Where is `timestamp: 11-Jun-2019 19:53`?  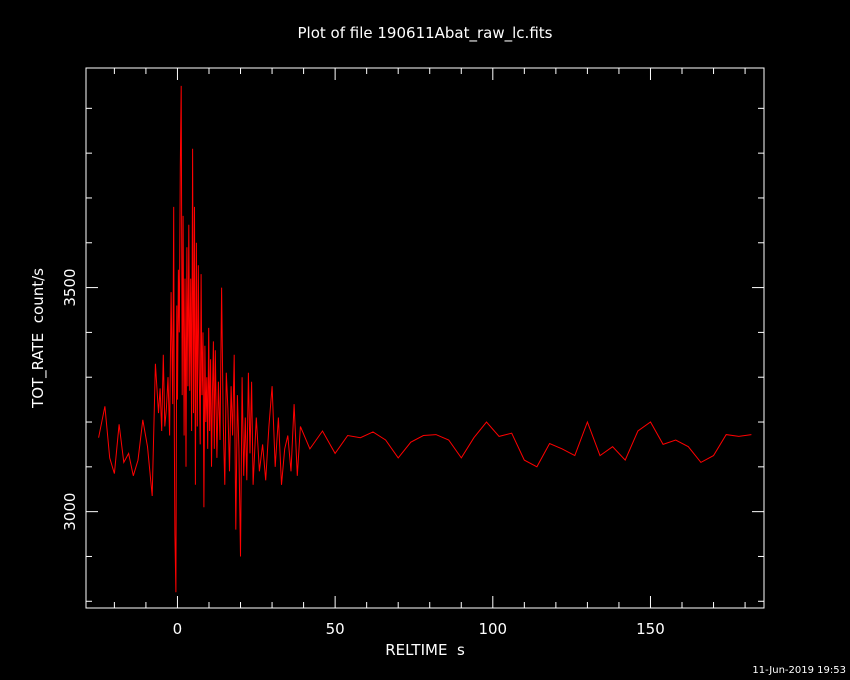
timestamp: 11-Jun-2019 19:53 is located at coordinates (799, 670).